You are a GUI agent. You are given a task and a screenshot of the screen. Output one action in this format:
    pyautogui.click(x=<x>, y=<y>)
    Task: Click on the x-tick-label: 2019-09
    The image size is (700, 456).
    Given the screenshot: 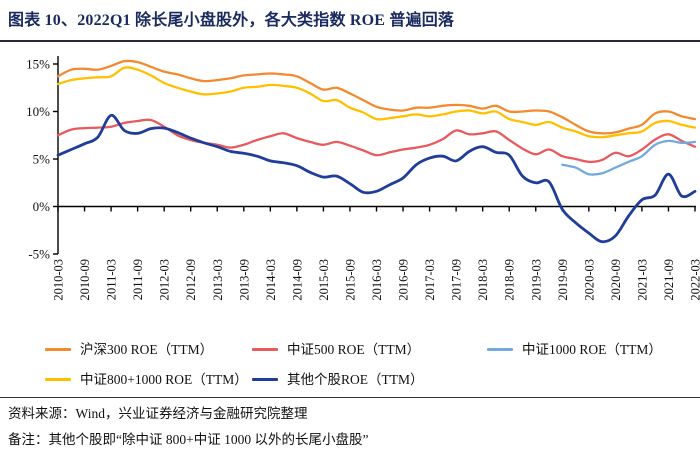 What is the action you would take?
    pyautogui.click(x=563, y=280)
    